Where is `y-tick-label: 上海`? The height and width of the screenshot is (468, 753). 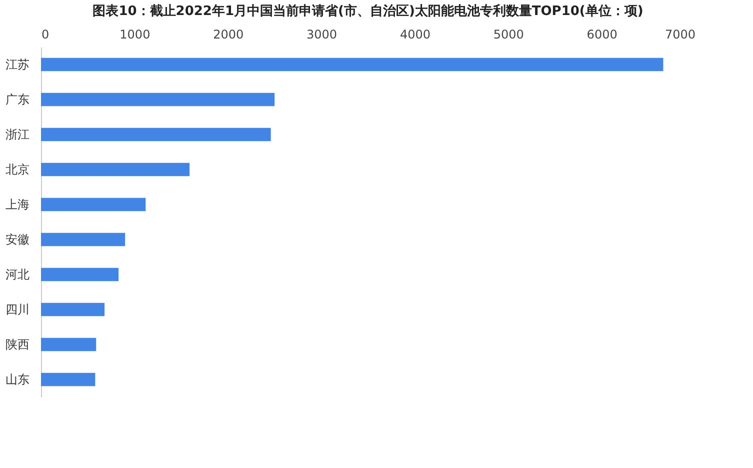
y-tick-label: 上海 is located at coordinates (18, 205).